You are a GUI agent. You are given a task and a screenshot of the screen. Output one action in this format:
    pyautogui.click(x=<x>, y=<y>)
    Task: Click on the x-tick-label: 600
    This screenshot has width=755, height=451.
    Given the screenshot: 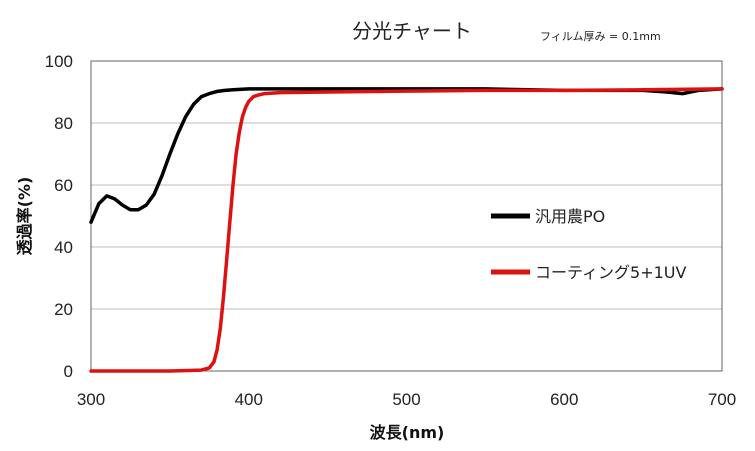 What is the action you would take?
    pyautogui.click(x=564, y=399)
    